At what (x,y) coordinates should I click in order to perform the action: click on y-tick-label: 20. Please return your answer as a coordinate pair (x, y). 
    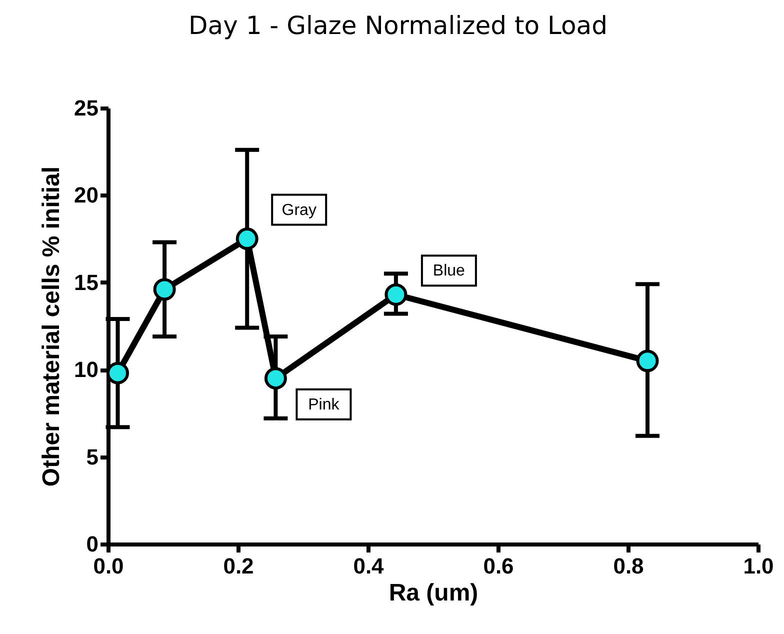
    Looking at the image, I should click on (86, 195).